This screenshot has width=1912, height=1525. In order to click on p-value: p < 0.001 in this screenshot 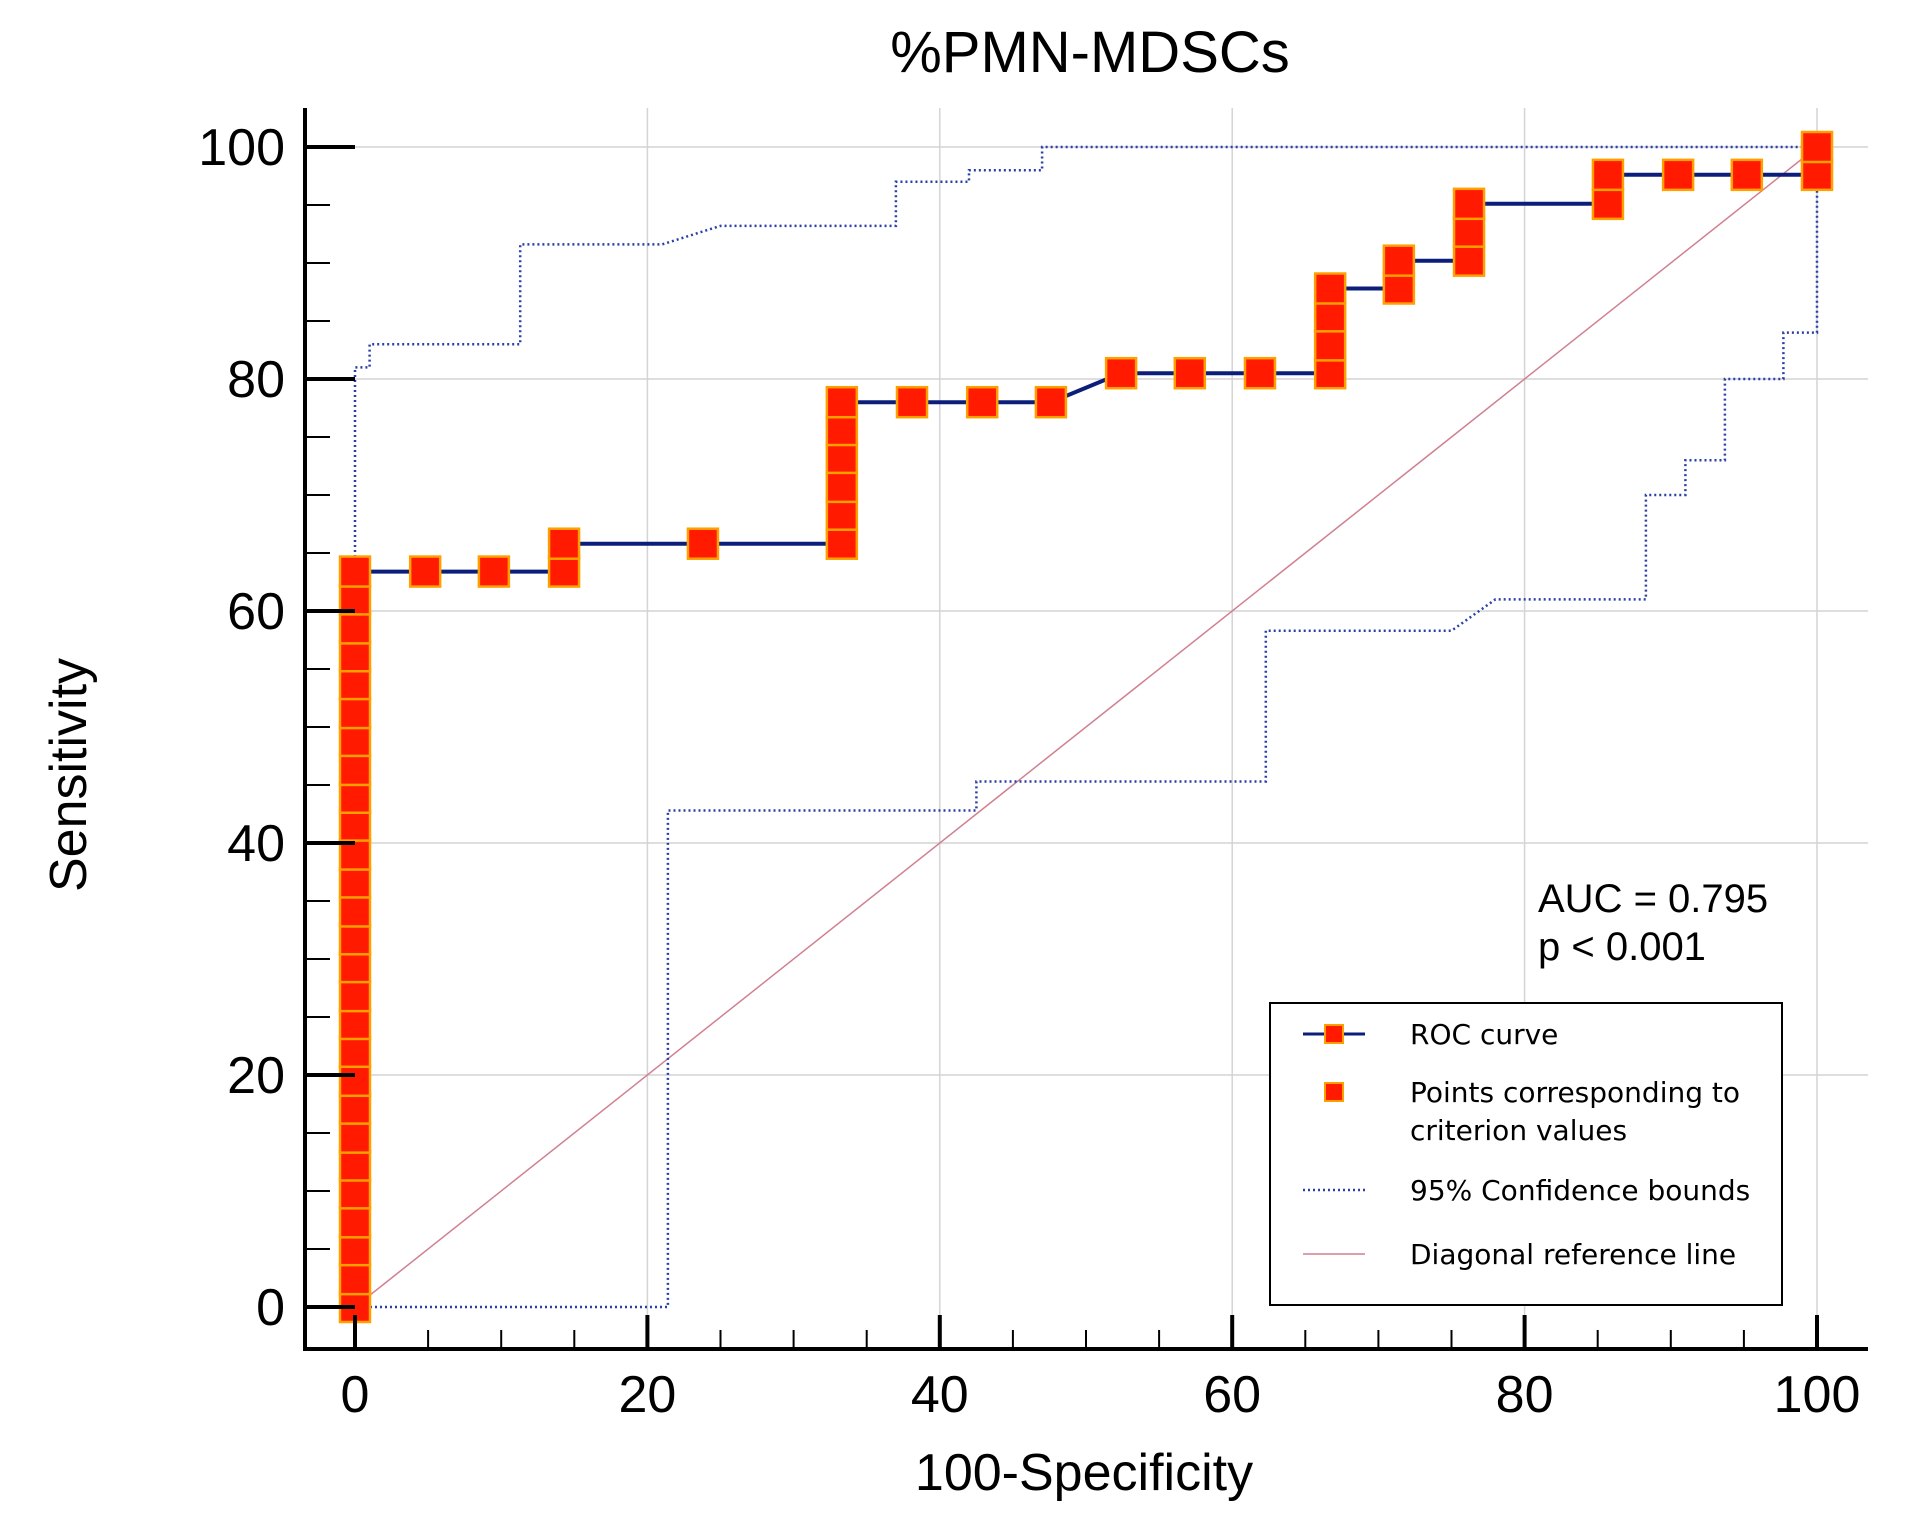, I will do `click(1622, 947)`.